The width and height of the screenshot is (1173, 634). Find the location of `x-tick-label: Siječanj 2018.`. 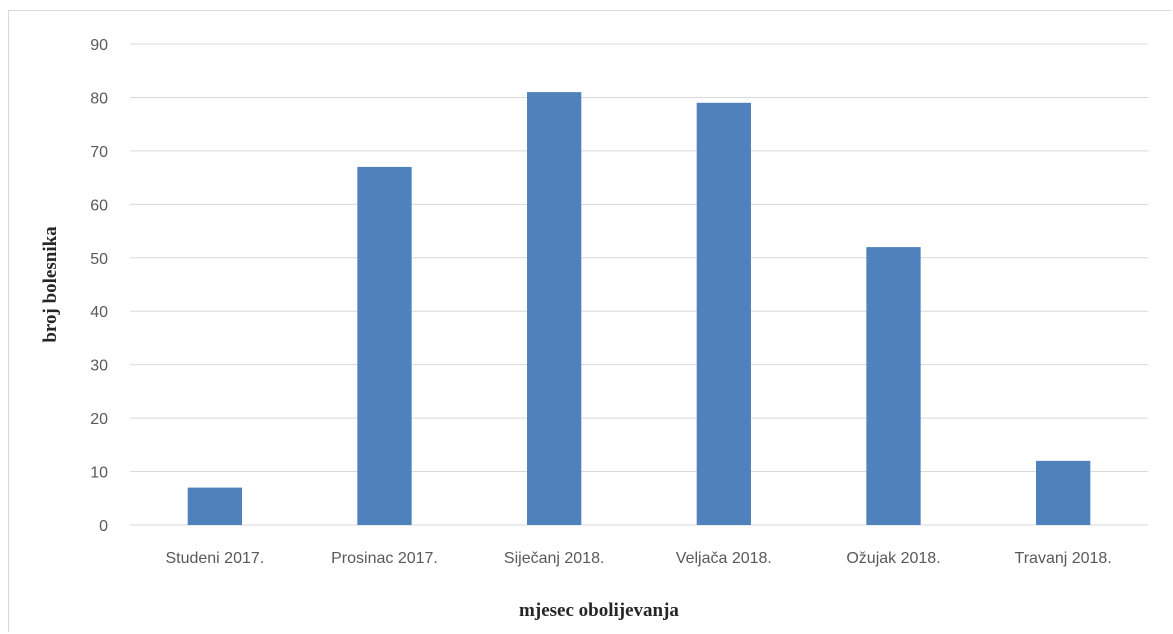

x-tick-label: Siječanj 2018. is located at coordinates (554, 558).